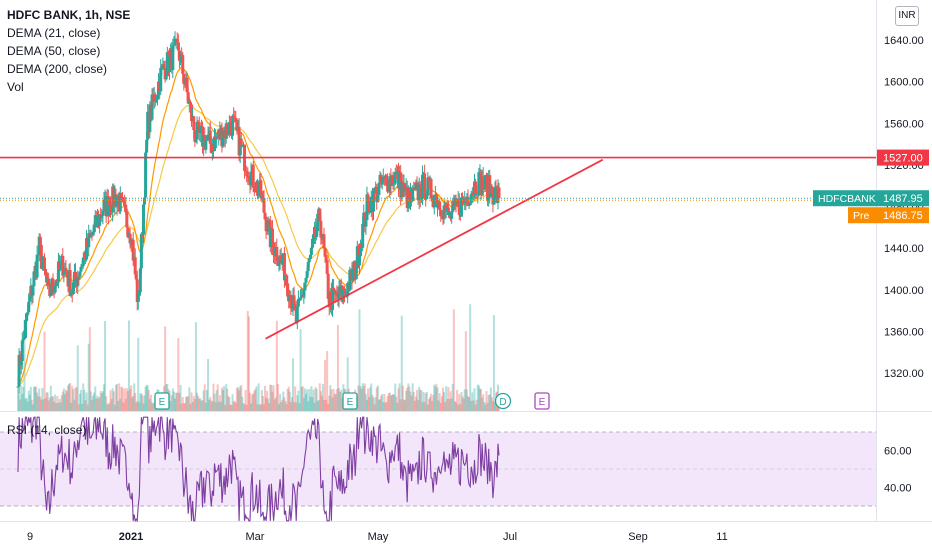 Image resolution: width=932 pixels, height=550 pixels. Describe the element at coordinates (862, 215) in the screenshot. I see `pre-badge` at that location.